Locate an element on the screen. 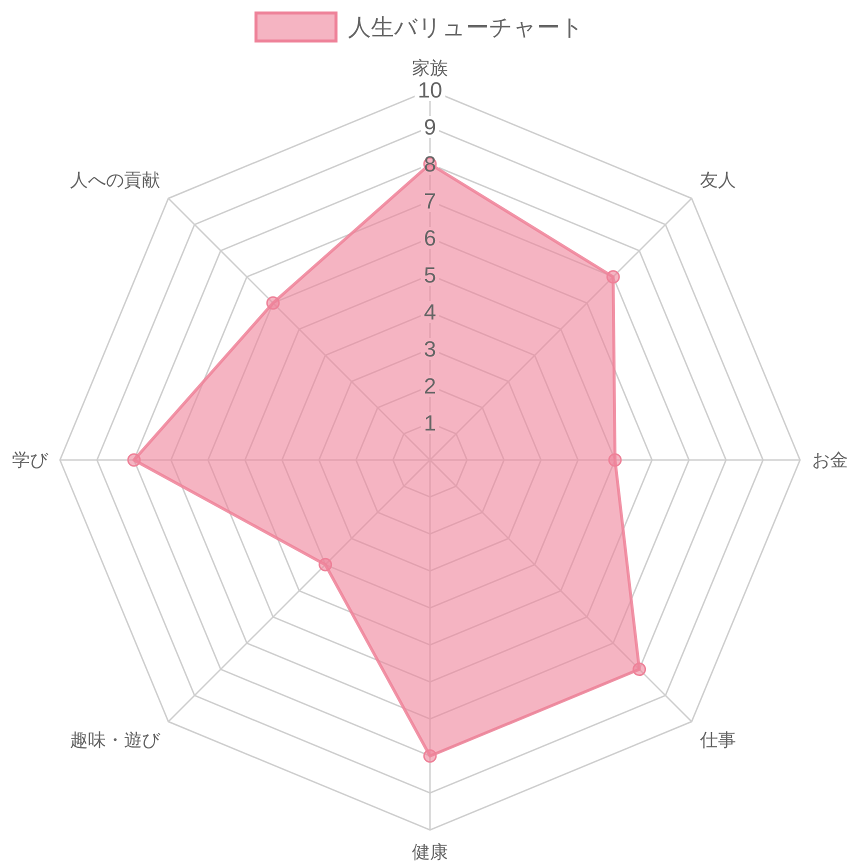 The height and width of the screenshot is (862, 860). y-tick-label: 7 is located at coordinates (430, 201).